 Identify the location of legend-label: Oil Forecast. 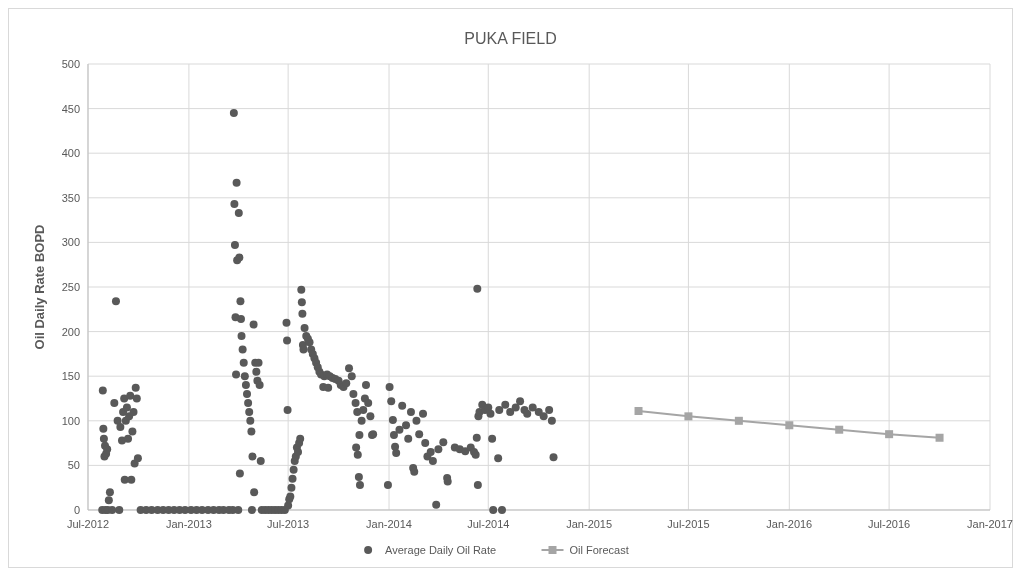
(599, 550).